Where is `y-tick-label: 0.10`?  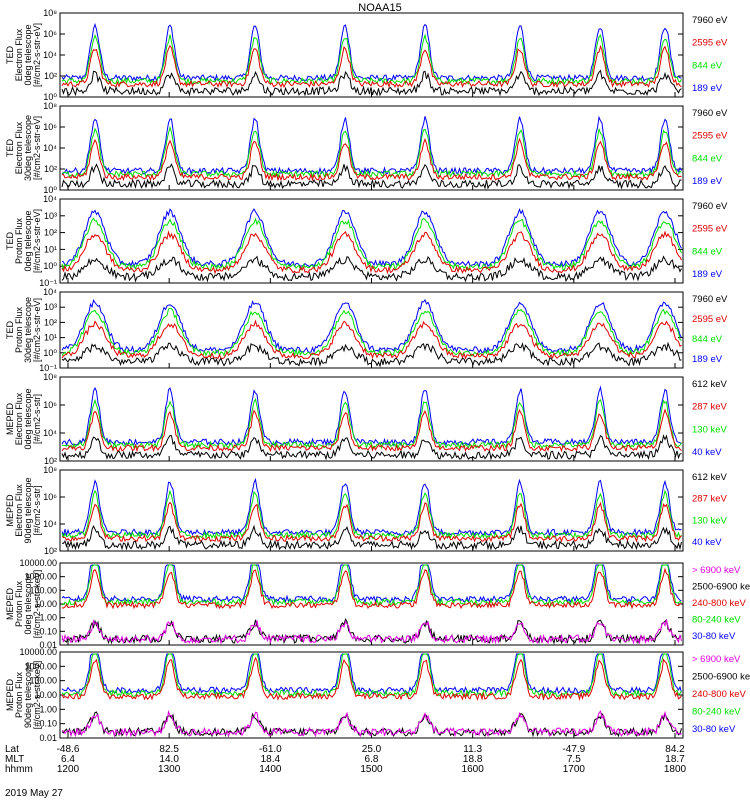
y-tick-label: 0.10 is located at coordinates (48, 631).